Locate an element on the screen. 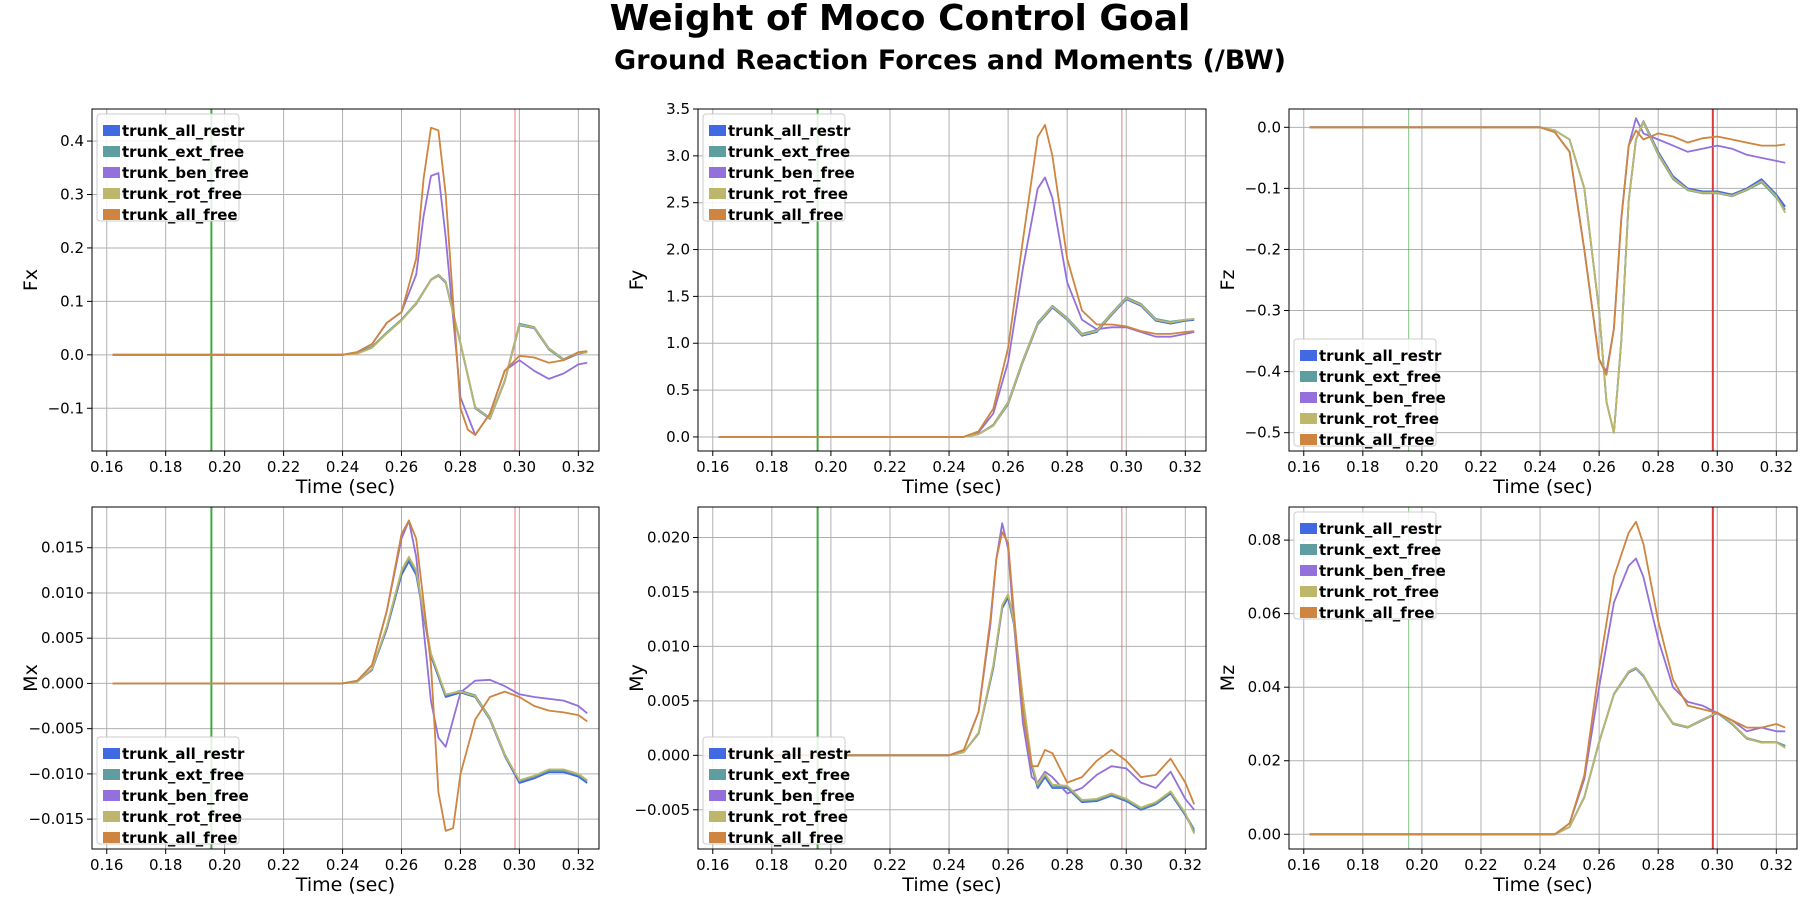 The height and width of the screenshot is (900, 1800). y-axis-label: Fy is located at coordinates (637, 280).